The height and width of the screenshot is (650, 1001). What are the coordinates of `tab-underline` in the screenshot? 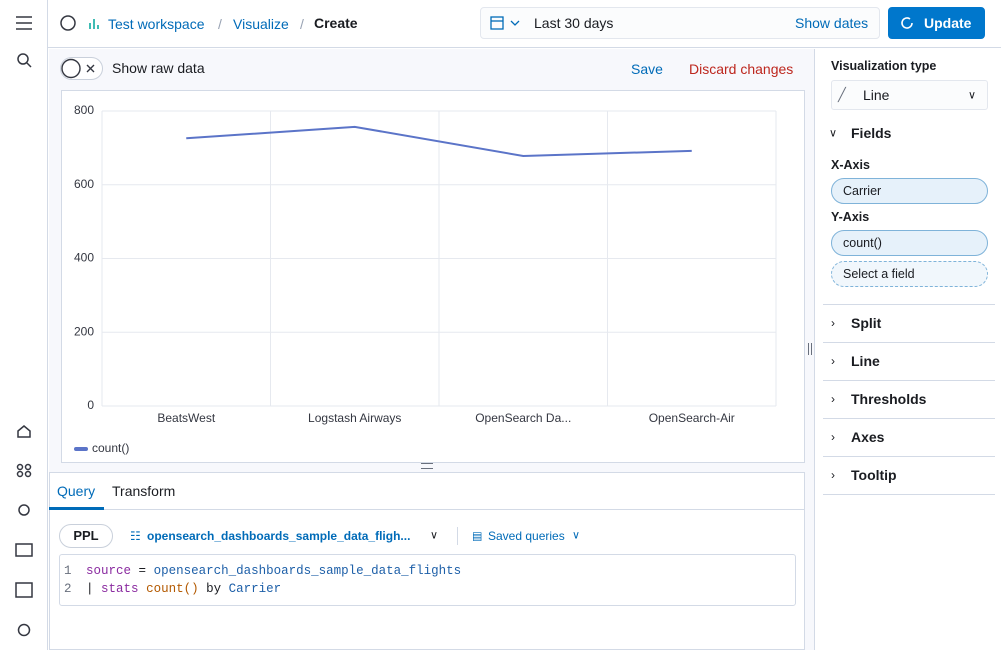 It's located at (76, 508).